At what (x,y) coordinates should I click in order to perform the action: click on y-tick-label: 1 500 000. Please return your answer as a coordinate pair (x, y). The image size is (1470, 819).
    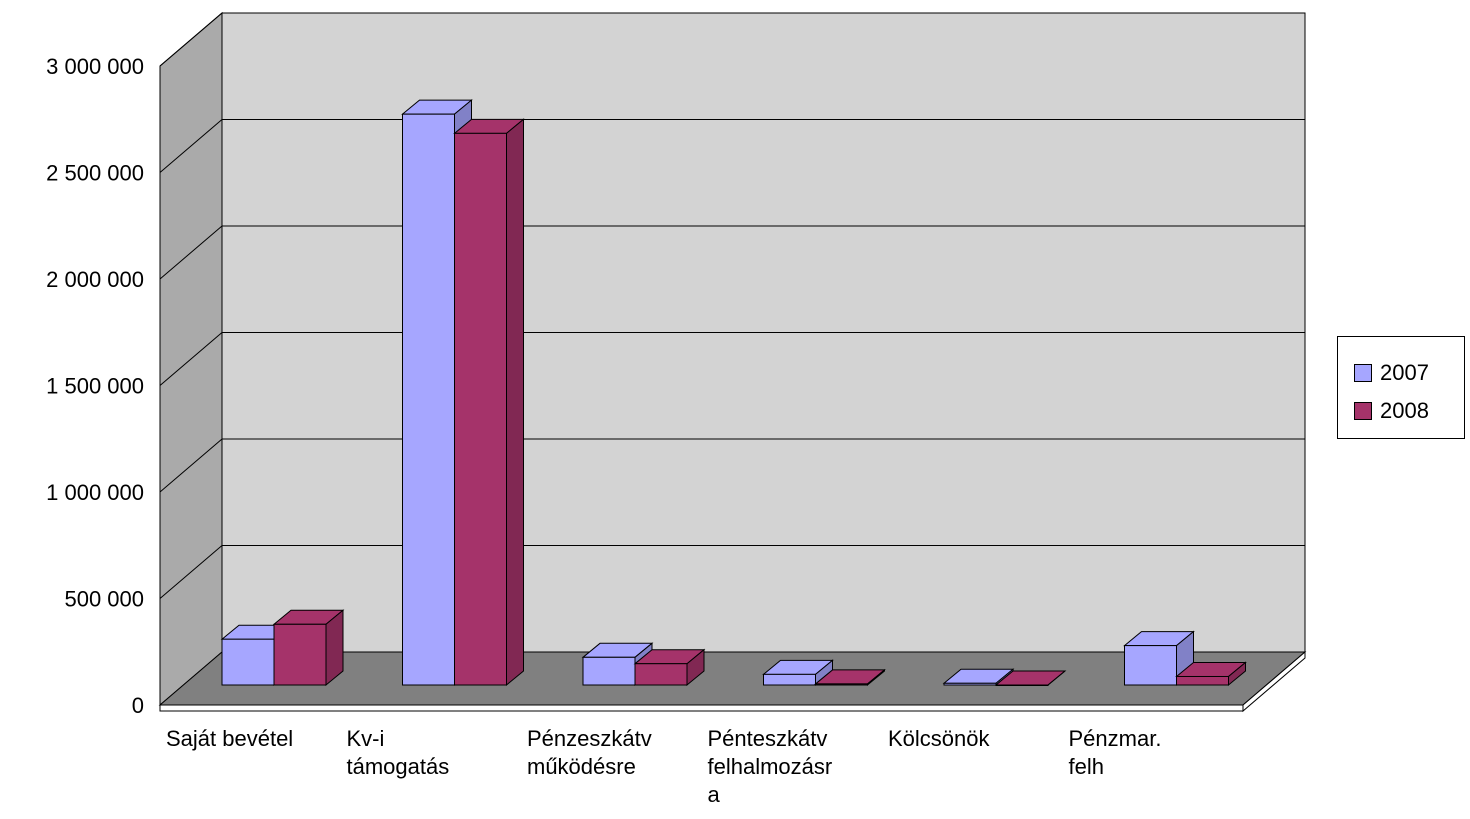
    Looking at the image, I should click on (95, 386).